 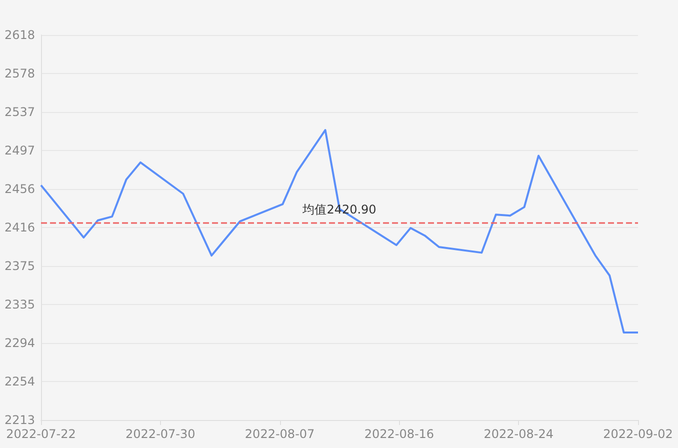 What do you see at coordinates (19, 227) in the screenshot?
I see `y-tick-label: 2416` at bounding box center [19, 227].